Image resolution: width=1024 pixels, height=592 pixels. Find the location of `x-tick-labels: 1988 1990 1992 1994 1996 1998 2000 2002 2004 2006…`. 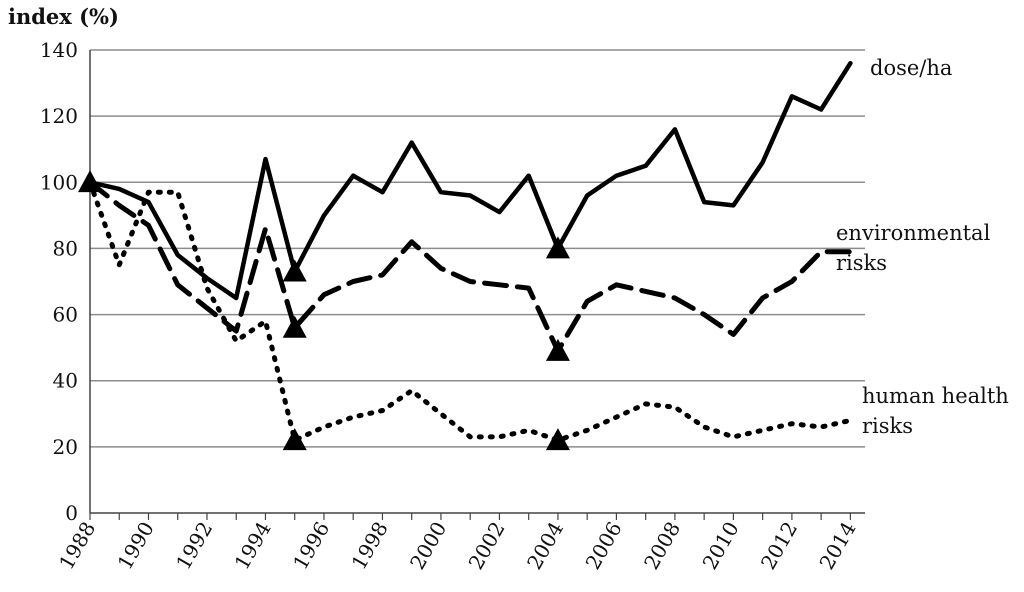

x-tick-labels: 1988 1990 1992 1994 1996 1998 2000 2002 2004 2006… is located at coordinates (457, 546).